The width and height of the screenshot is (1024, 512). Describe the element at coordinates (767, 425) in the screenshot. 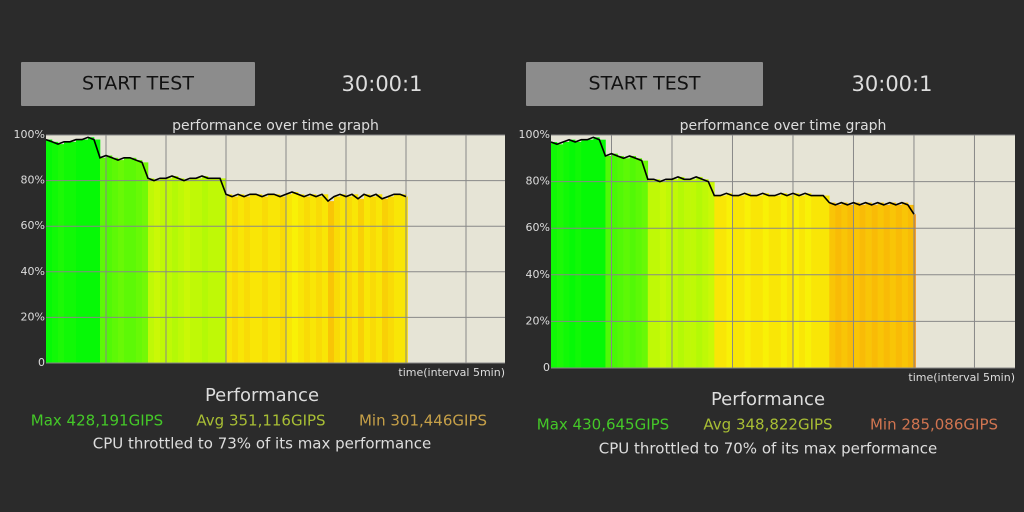

I see `stat-avg: Avg 348,822GIPS` at that location.